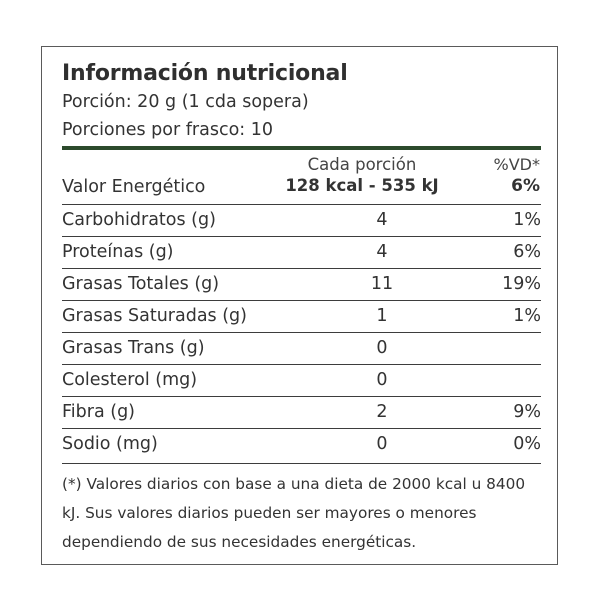  I want to click on energy-value: 128 kcal - 535 kJ, so click(362, 185).